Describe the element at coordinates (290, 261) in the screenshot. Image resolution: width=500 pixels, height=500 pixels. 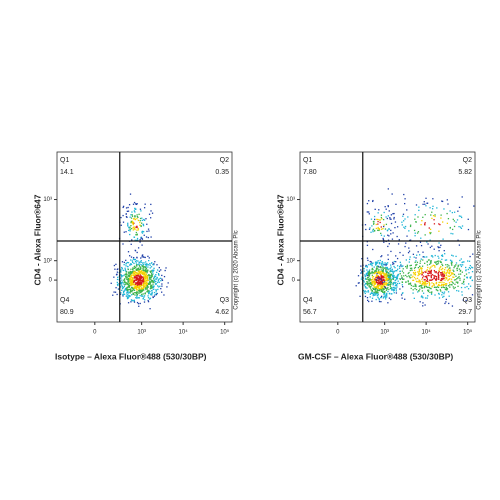
I see `y-tick-label: 10²` at that location.